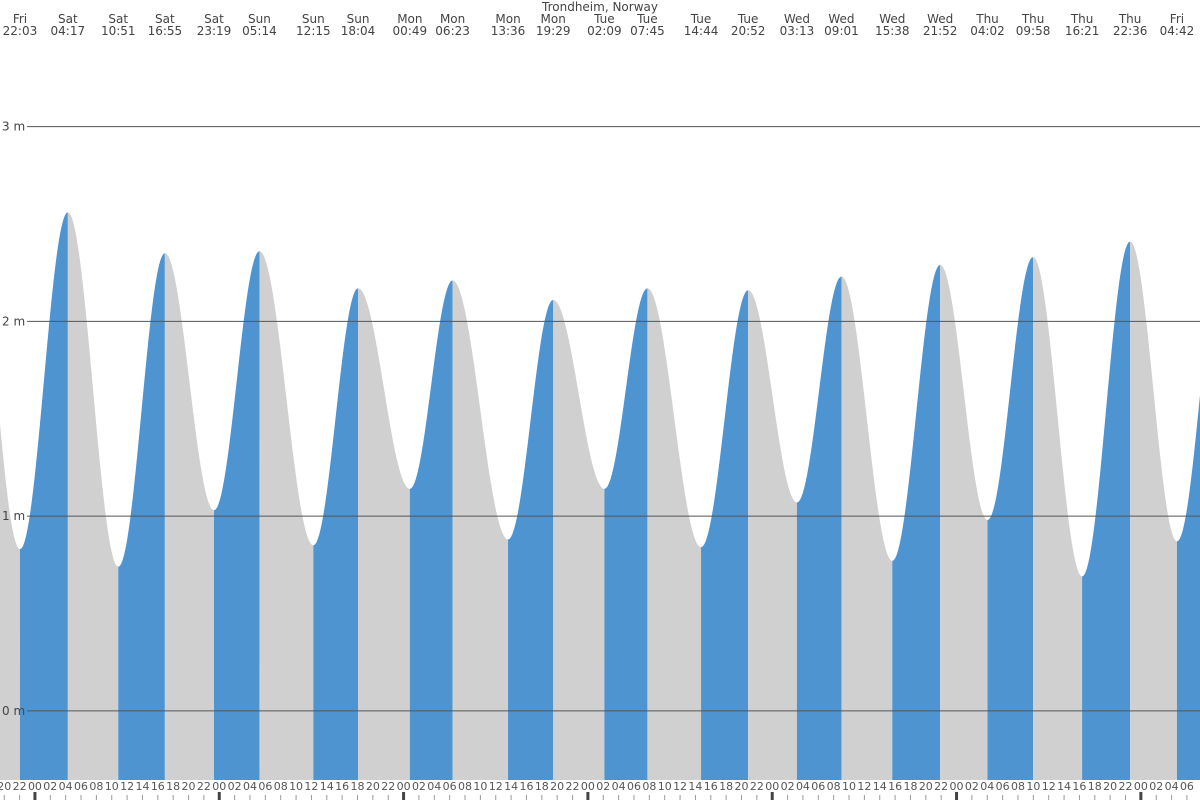 The width and height of the screenshot is (1200, 800). What do you see at coordinates (604, 31) in the screenshot?
I see `extreme-time: 02:09` at bounding box center [604, 31].